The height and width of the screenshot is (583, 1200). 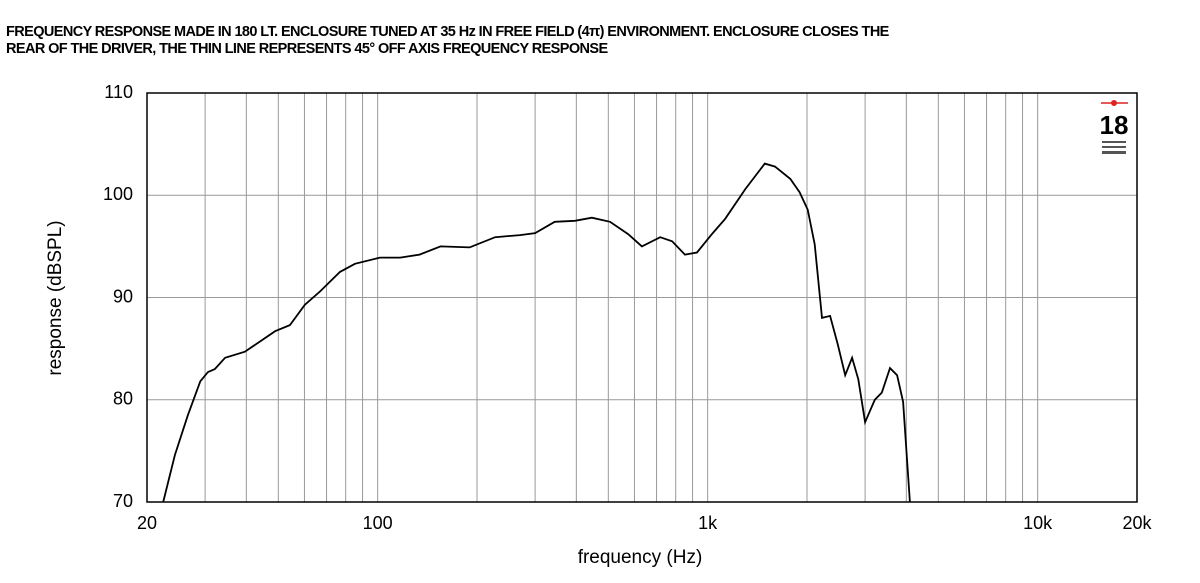 What do you see at coordinates (123, 501) in the screenshot?
I see `y-tick-label: 70` at bounding box center [123, 501].